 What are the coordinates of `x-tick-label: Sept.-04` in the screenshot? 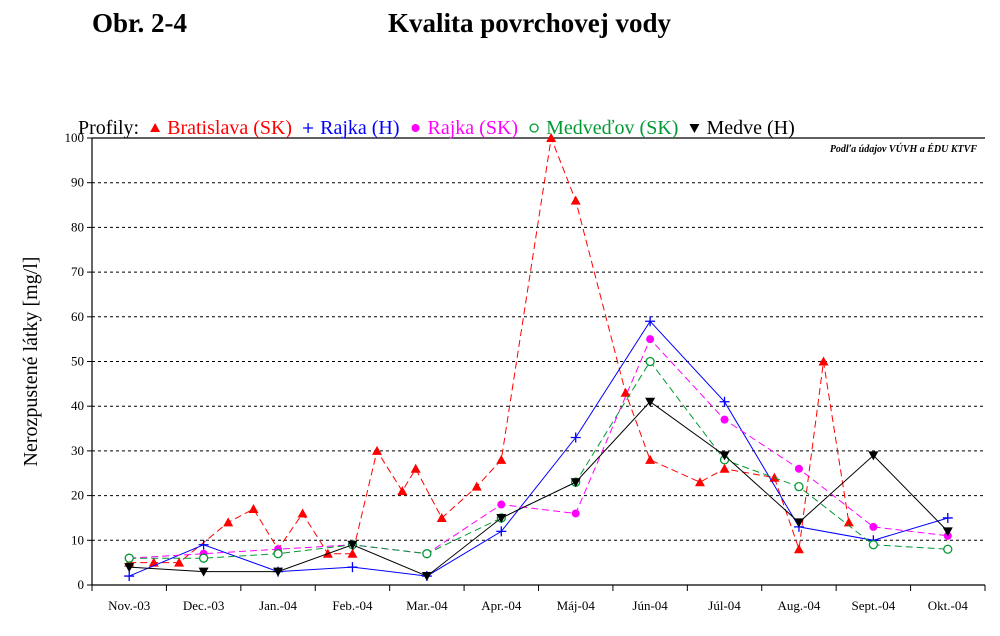 It's located at (874, 605).